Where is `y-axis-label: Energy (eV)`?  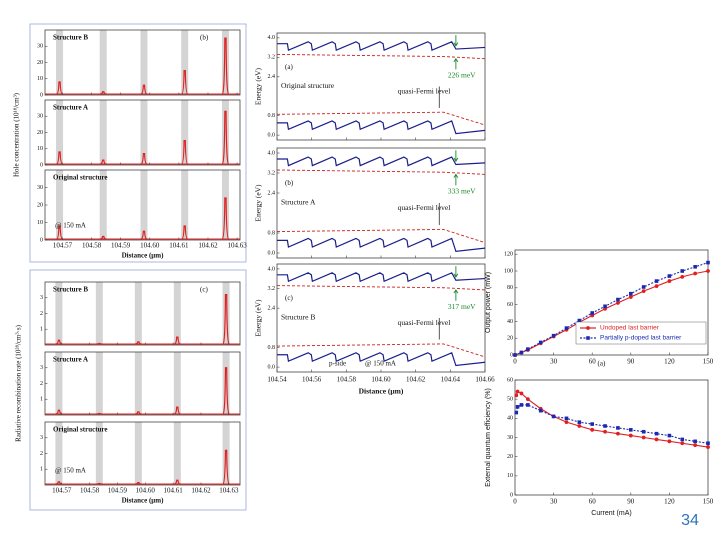
y-axis-label: Energy (eV) is located at coordinates (258, 203).